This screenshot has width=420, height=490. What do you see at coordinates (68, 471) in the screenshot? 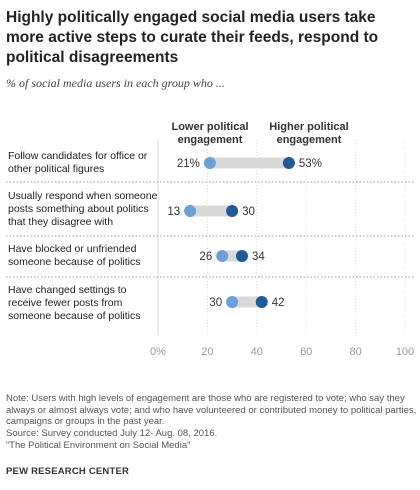
I see `attribution: PEW RESEARCH CENTER` at bounding box center [68, 471].